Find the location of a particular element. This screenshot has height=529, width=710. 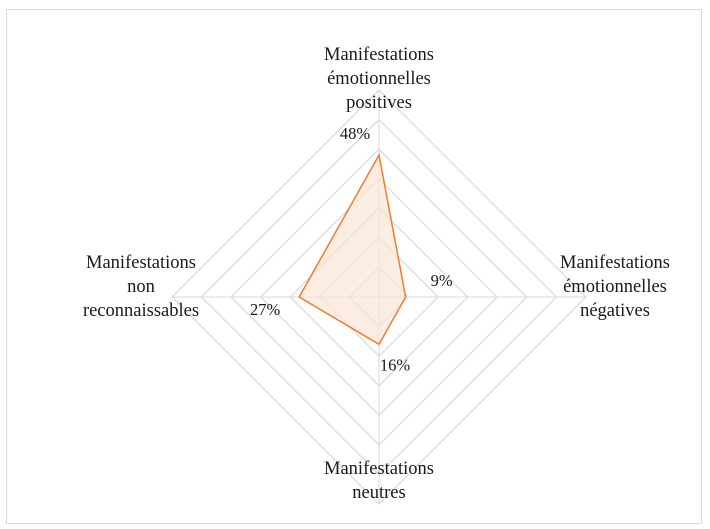

axis-label-line: négatives is located at coordinates (615, 311).